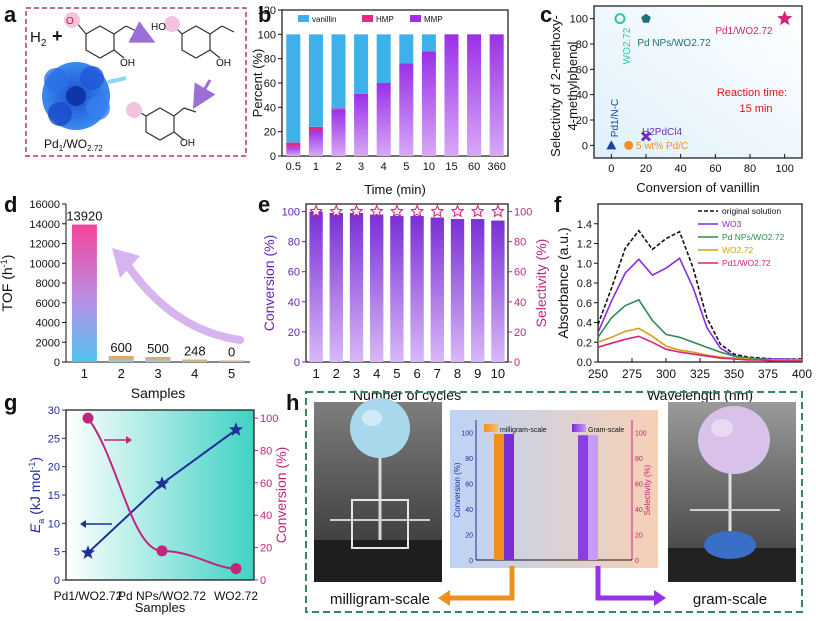 This screenshot has height=621, width=816. Describe the element at coordinates (734, 374) in the screenshot. I see `f-xtick-label-4: 350` at that location.